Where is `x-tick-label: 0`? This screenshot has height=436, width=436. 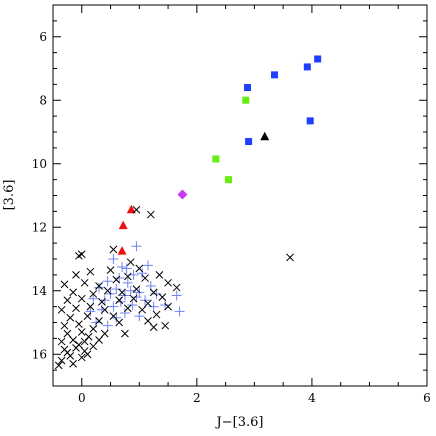
x-tick-label: 0 is located at coordinates (82, 398).